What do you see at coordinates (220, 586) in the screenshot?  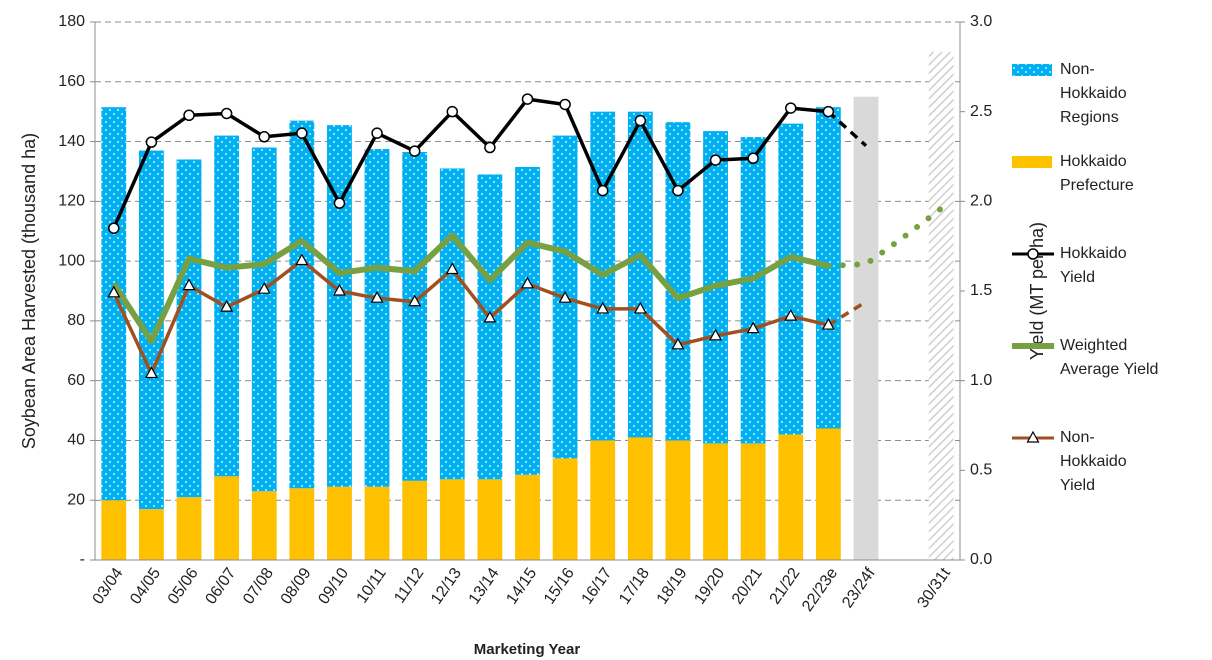 I see `x-tick-label: 06/07` at bounding box center [220, 586].